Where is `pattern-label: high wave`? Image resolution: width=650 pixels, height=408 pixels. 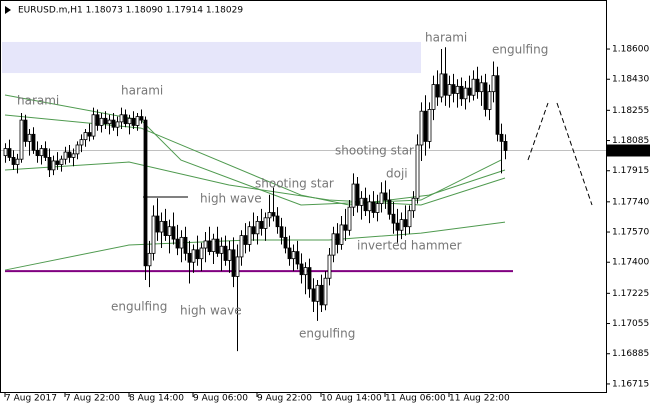 pattern-label: high wave is located at coordinates (211, 311).